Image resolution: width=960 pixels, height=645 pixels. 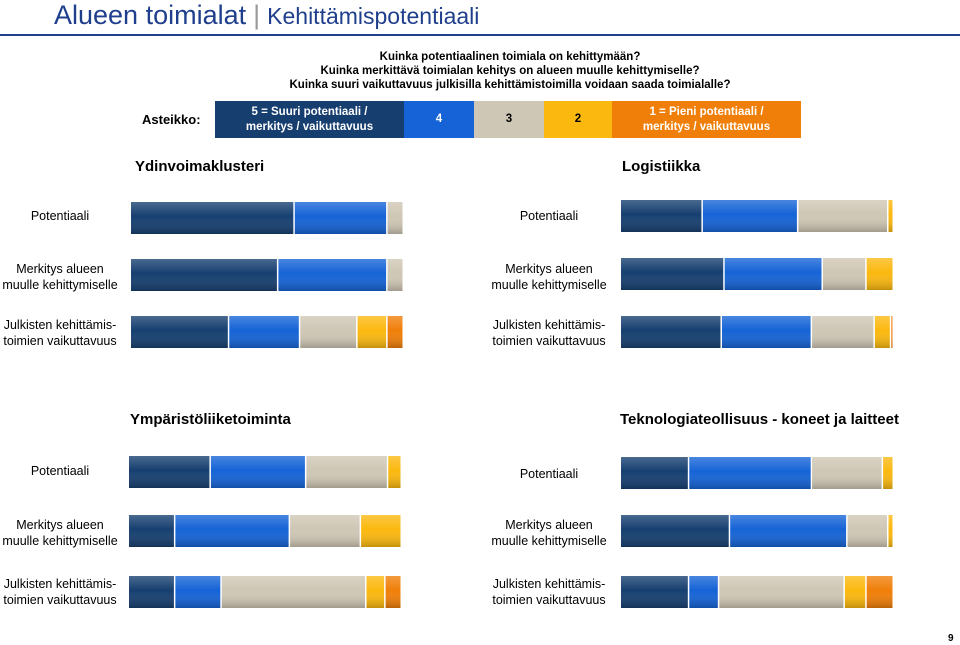 I want to click on scale-item-2-label: 2, so click(x=578, y=119).